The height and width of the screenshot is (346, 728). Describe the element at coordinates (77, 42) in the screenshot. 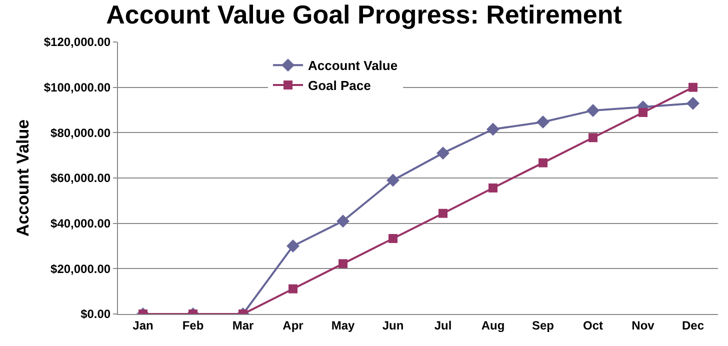

I see `y-tick-label: $120,000.00` at that location.